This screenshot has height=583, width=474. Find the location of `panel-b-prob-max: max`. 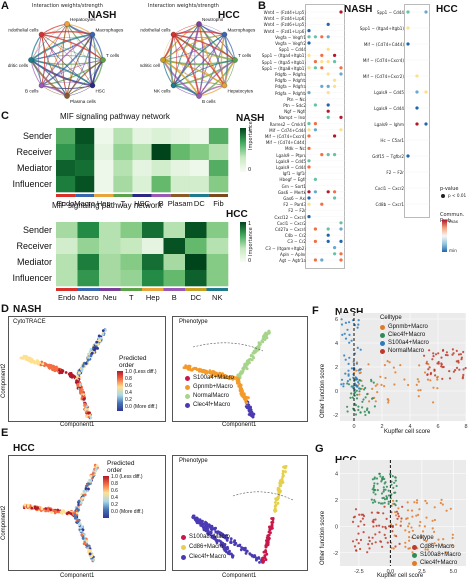

panel-b-prob-max: max is located at coordinates (454, 221).